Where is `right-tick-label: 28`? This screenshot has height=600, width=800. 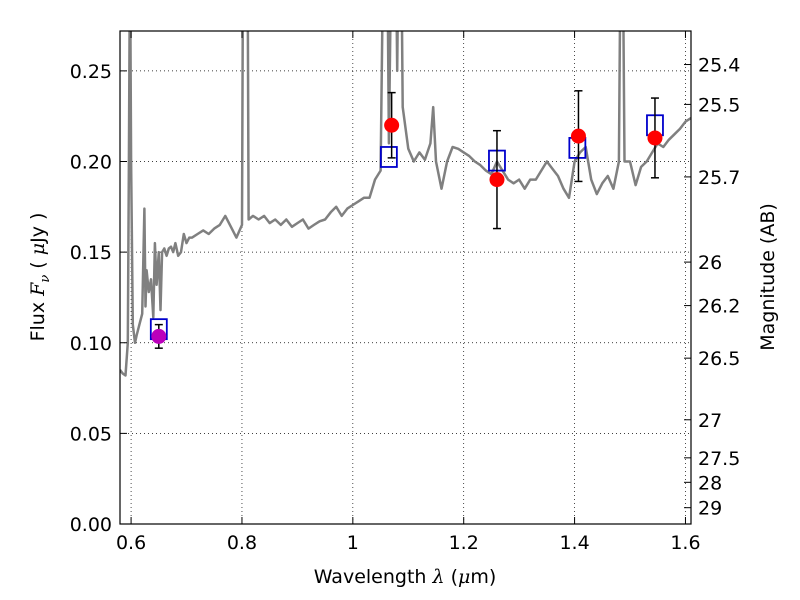
right-tick-label: 28 is located at coordinates (710, 483).